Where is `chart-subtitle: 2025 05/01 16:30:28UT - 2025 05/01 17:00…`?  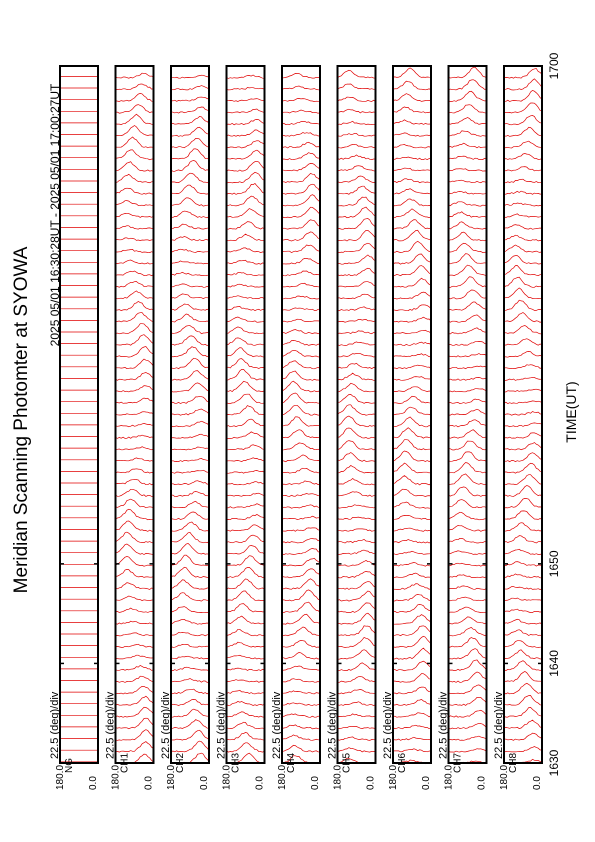 chart-subtitle: 2025 05/01 16:30:28UT - 2025 05/01 17:00… is located at coordinates (55, 214).